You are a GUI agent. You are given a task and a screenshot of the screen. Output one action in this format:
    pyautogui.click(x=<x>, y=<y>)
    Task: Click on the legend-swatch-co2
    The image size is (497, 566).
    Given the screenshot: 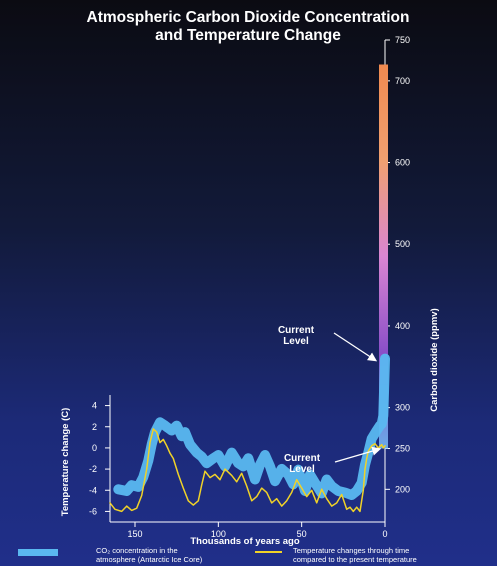 What is the action you would take?
    pyautogui.click(x=38, y=552)
    